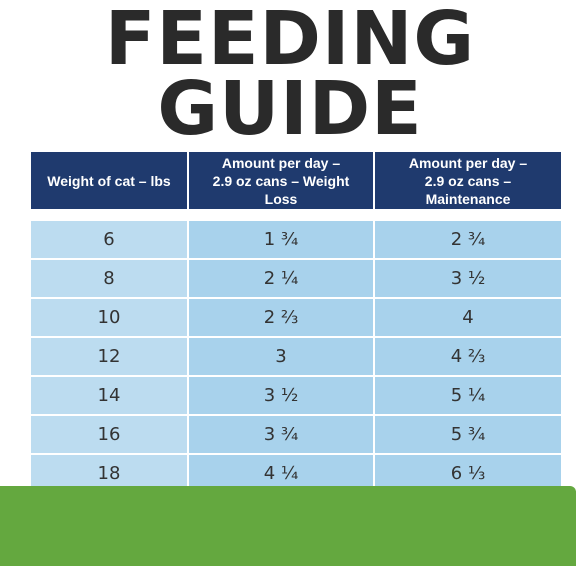 The height and width of the screenshot is (566, 580). Describe the element at coordinates (282, 396) in the screenshot. I see `cell-weight-loss: 3 ½` at that location.